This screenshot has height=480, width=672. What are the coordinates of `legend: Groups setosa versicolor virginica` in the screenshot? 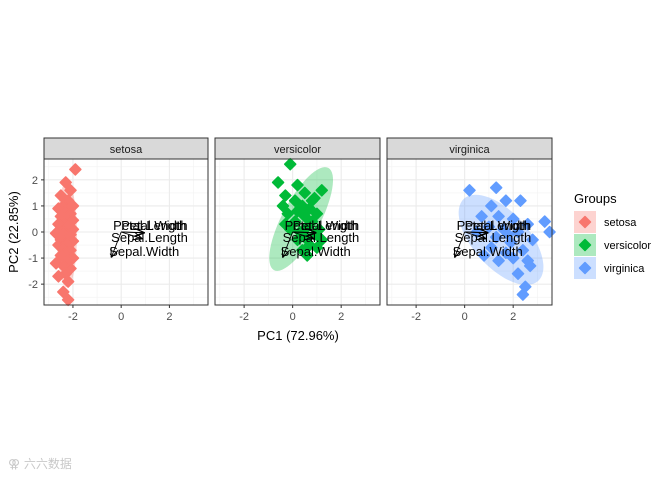 It's located at (612, 235).